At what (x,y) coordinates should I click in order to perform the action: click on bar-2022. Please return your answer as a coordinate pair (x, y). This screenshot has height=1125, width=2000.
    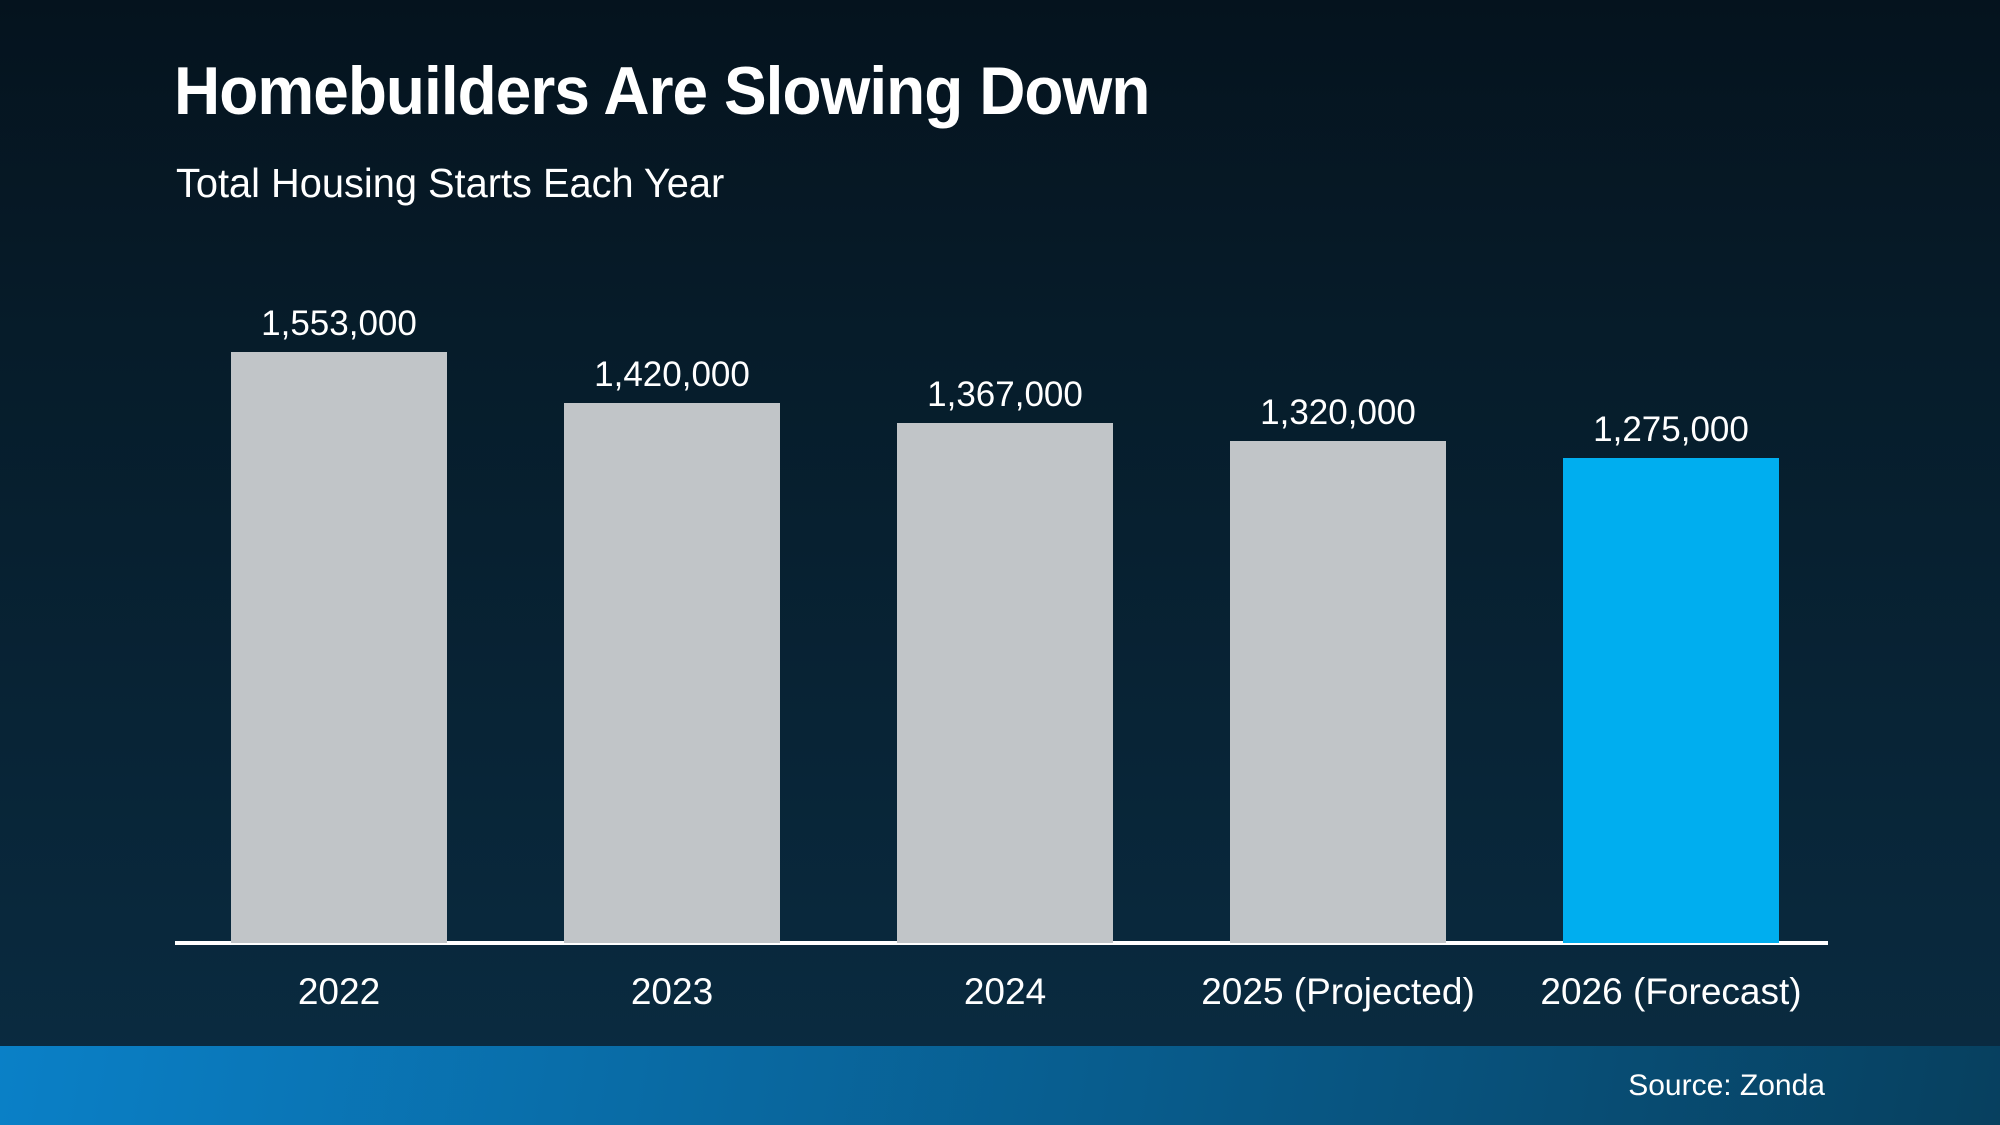
    Looking at the image, I should click on (339, 647).